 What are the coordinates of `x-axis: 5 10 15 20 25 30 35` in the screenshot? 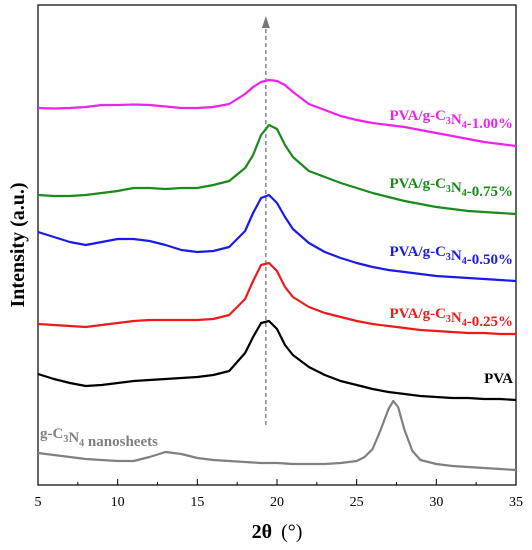 It's located at (279, 494).